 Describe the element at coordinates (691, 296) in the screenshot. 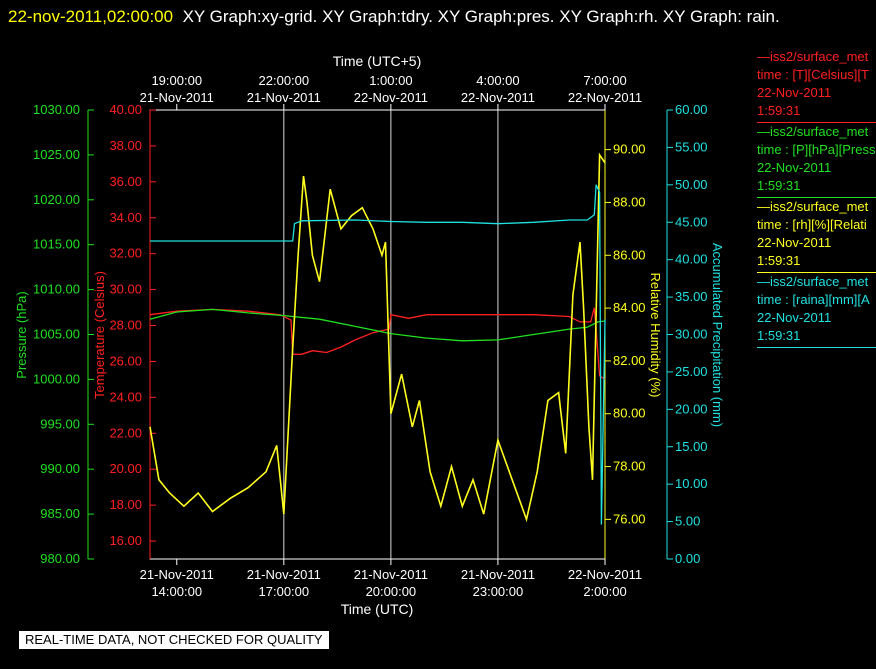

I see `precip-tick-label: 35.00` at that location.